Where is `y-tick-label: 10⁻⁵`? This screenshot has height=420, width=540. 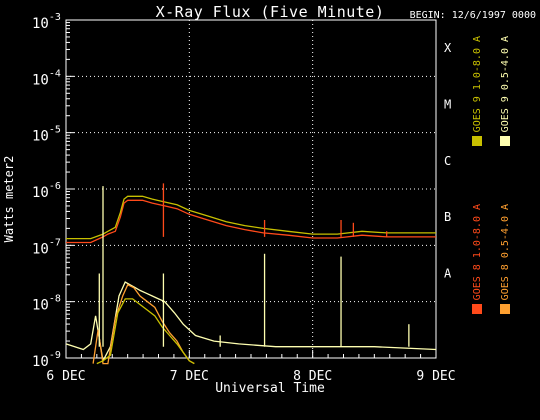 y-tick-label: 10⁻⁵ is located at coordinates (46, 135).